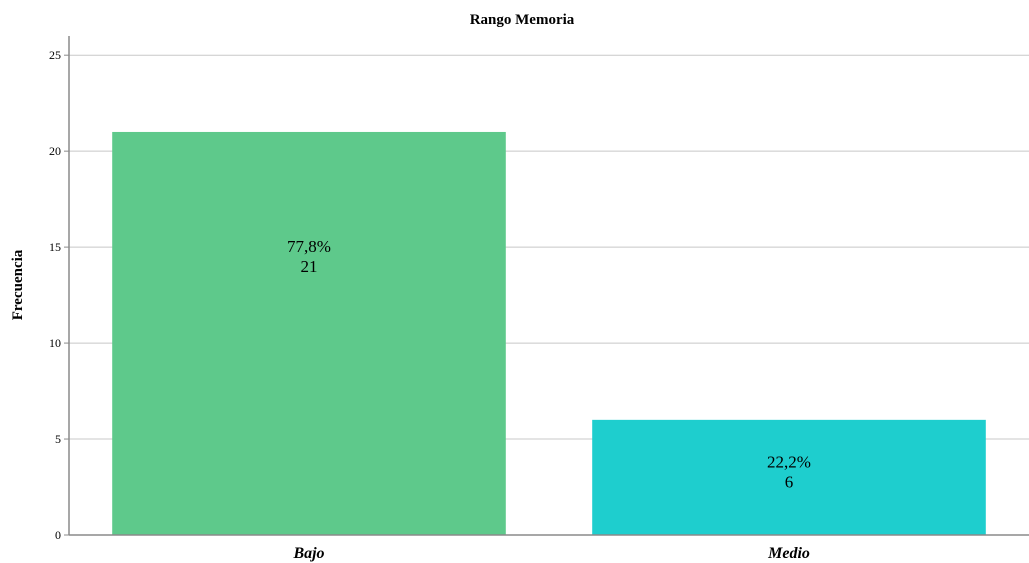 This screenshot has width=1029, height=563. I want to click on y-axis-label: Frecuencia, so click(18, 284).